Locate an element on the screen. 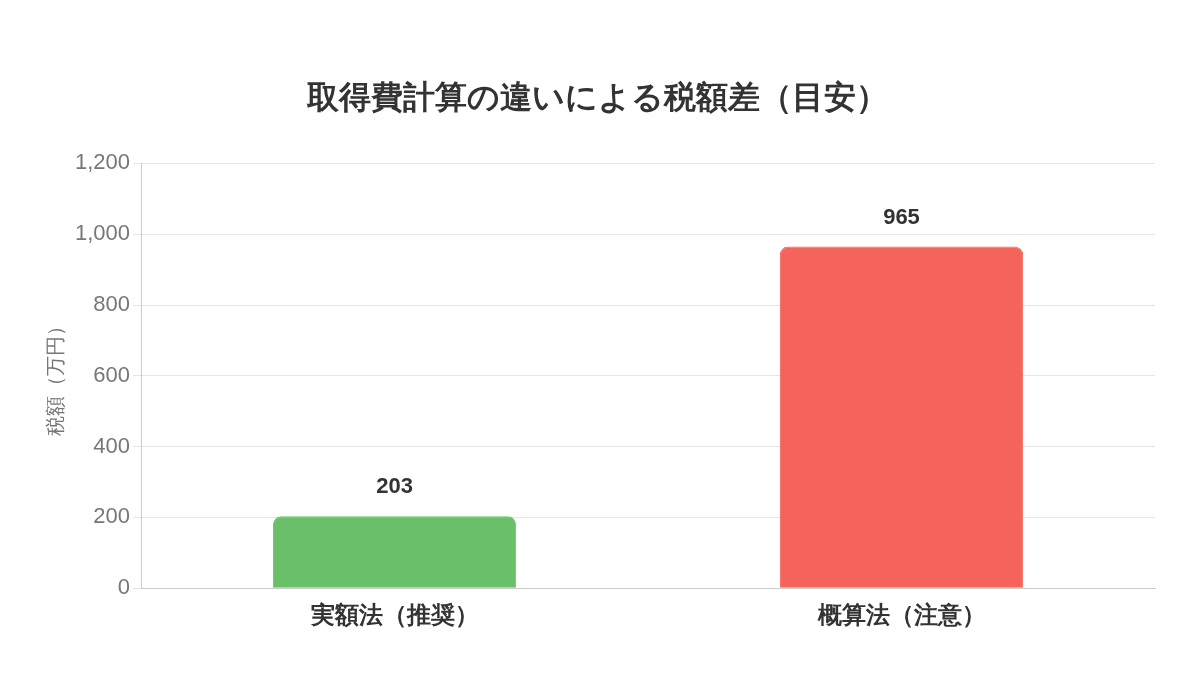 The height and width of the screenshot is (675, 1200). y-tick-label: 600 is located at coordinates (112, 374).